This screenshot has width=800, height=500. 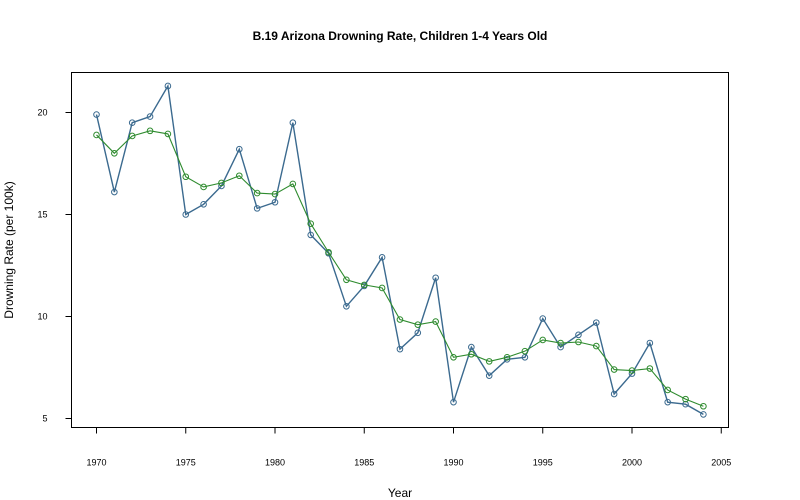 What do you see at coordinates (543, 463) in the screenshot?
I see `x-tick-label: 1995` at bounding box center [543, 463].